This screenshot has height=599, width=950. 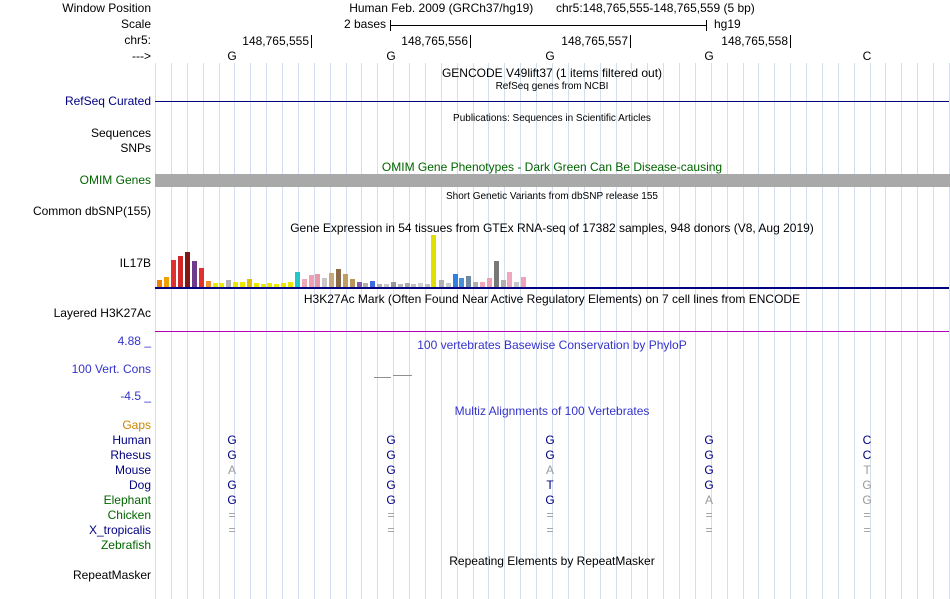 I want to click on omim-track-bar, so click(x=552, y=180).